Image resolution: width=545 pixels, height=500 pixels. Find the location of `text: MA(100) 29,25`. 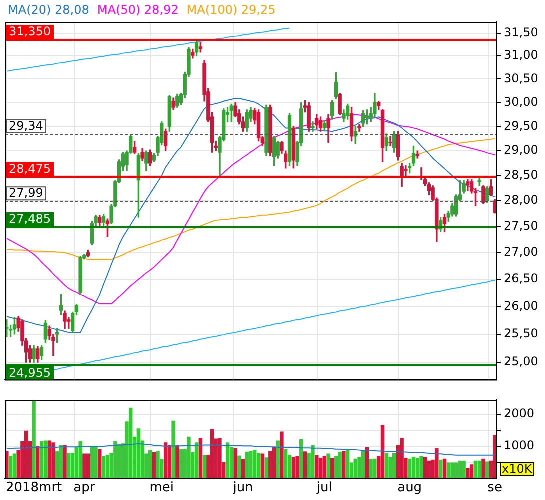

text: MA(100) 29,25 is located at coordinates (231, 10).